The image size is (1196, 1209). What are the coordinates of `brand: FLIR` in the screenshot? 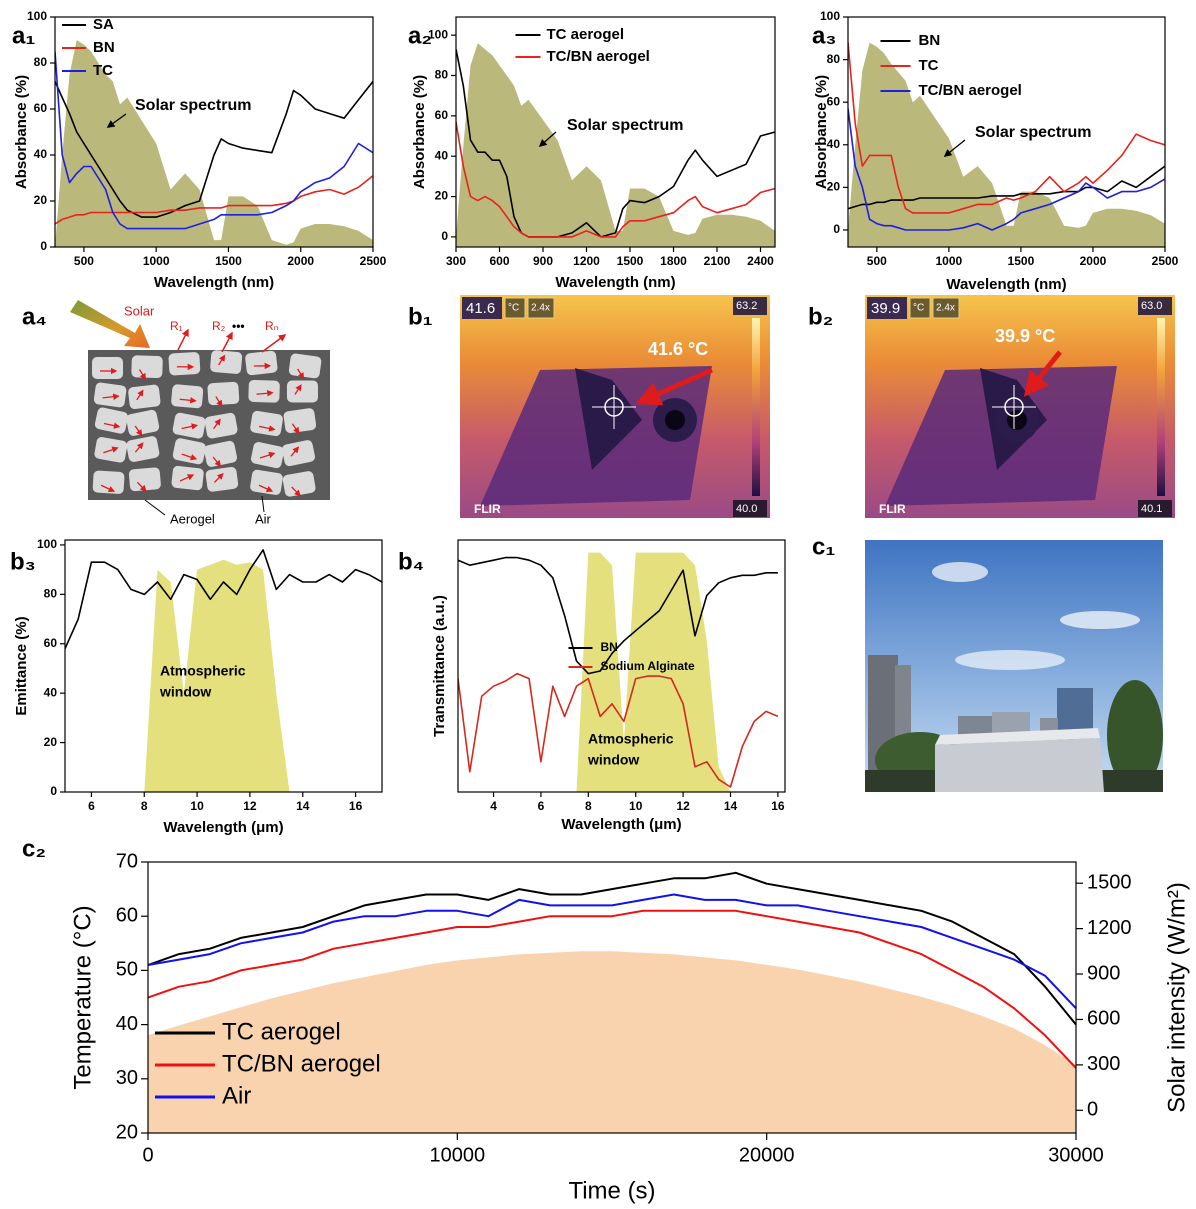 It's located at (487, 509).